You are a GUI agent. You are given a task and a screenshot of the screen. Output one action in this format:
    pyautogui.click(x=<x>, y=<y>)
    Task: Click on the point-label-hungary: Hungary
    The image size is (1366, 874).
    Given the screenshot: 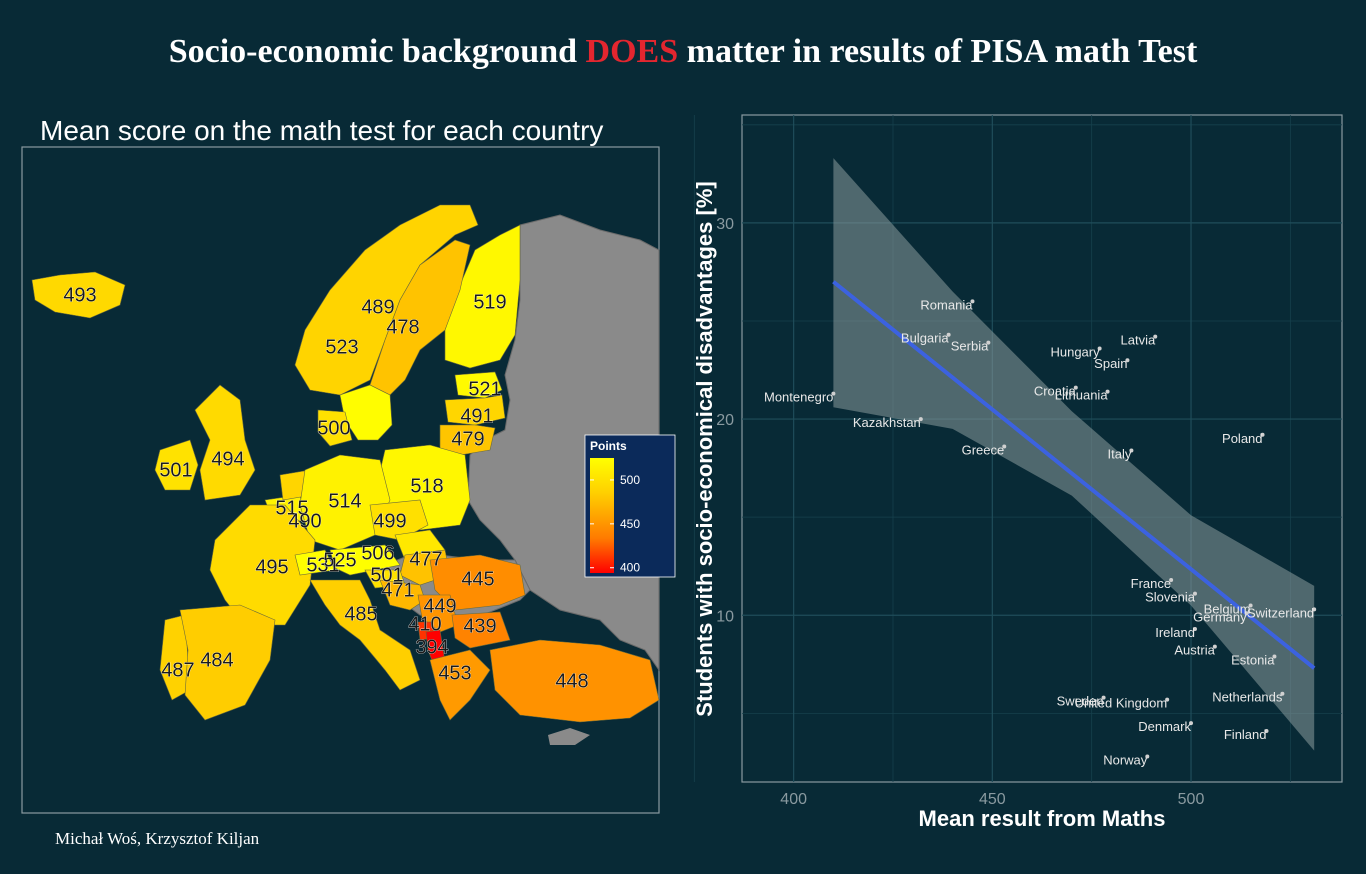 What is the action you would take?
    pyautogui.click(x=1075, y=351)
    